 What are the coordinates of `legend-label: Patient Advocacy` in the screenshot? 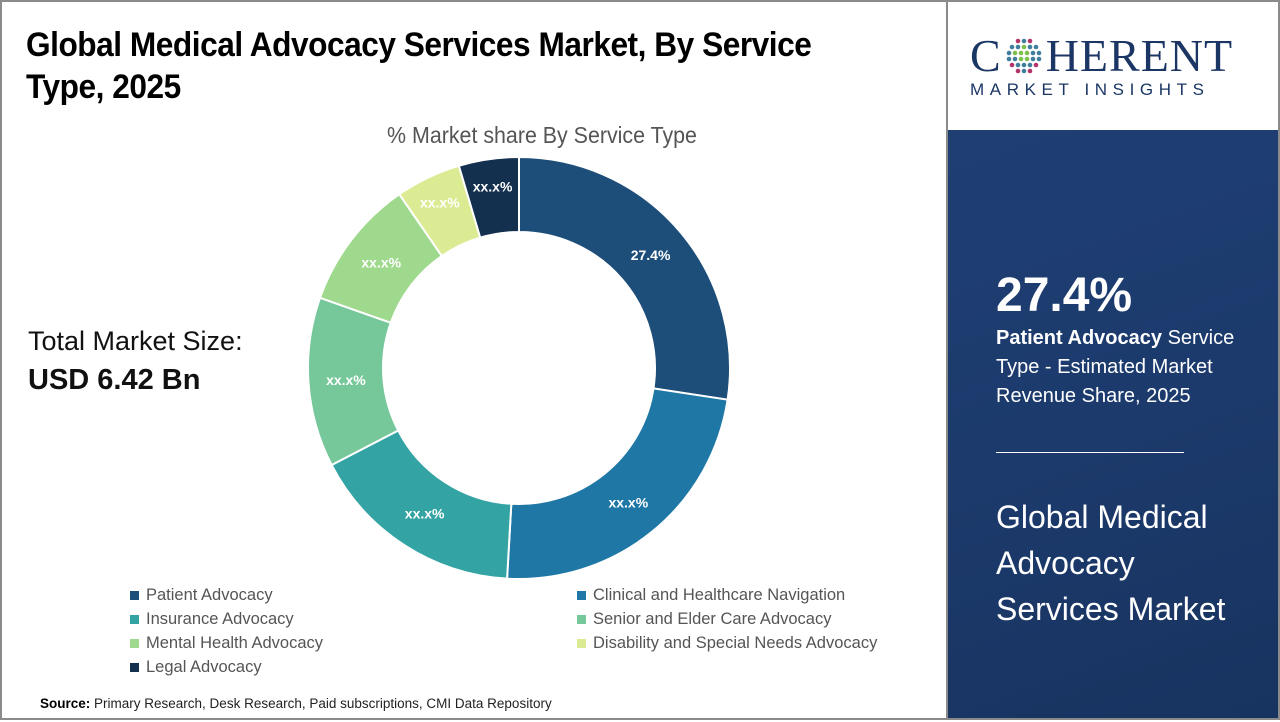 It's located at (209, 595).